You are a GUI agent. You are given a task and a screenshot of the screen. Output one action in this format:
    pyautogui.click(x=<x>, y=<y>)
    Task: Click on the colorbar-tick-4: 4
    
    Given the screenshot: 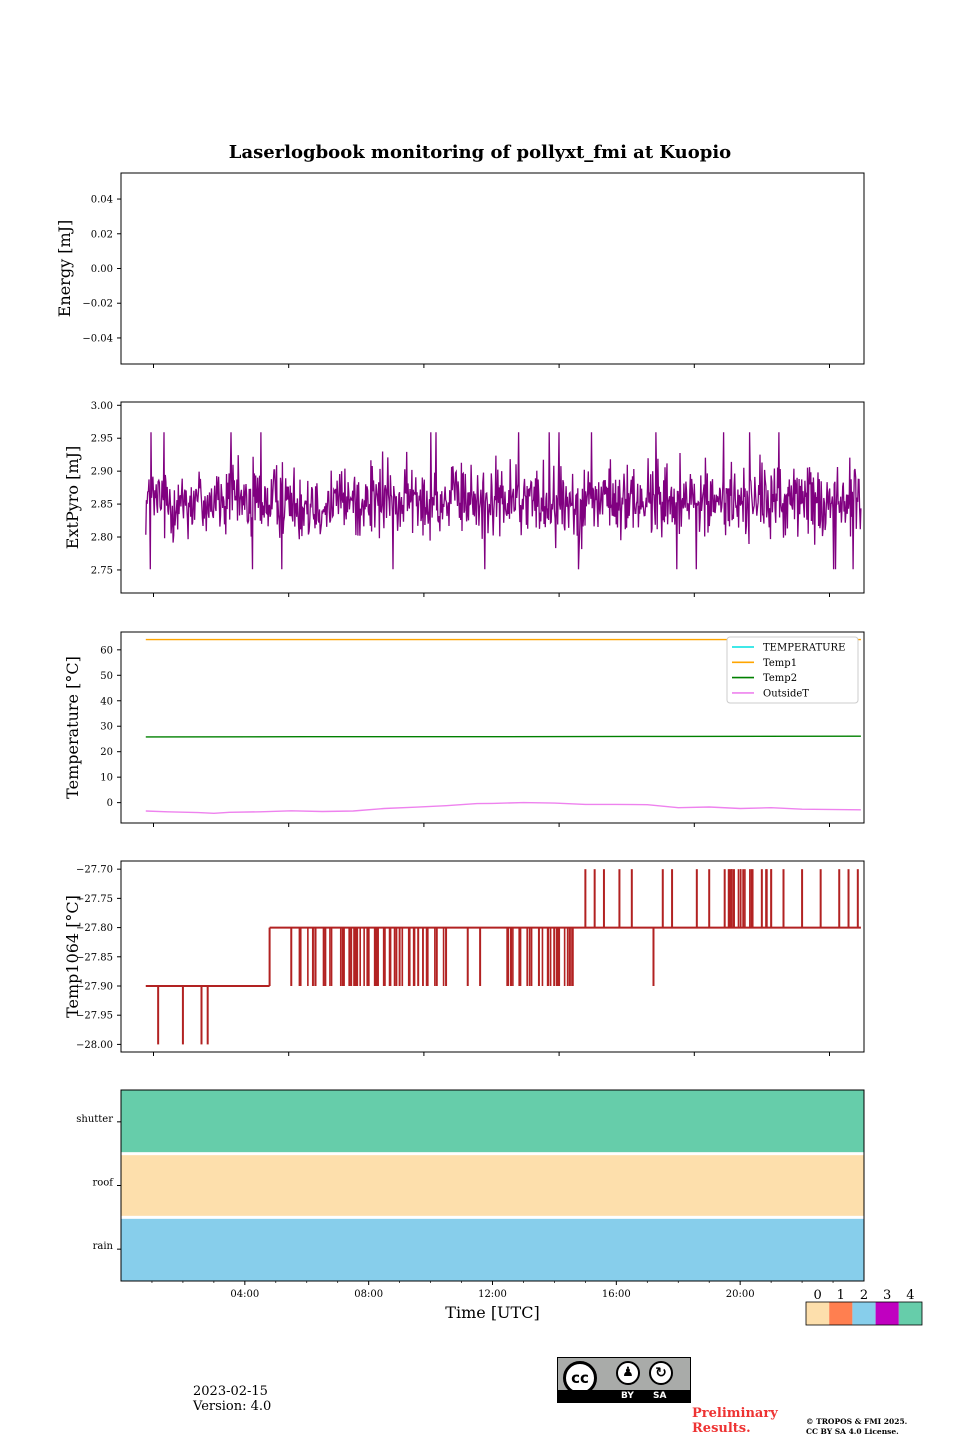 What is the action you would take?
    pyautogui.click(x=910, y=1295)
    